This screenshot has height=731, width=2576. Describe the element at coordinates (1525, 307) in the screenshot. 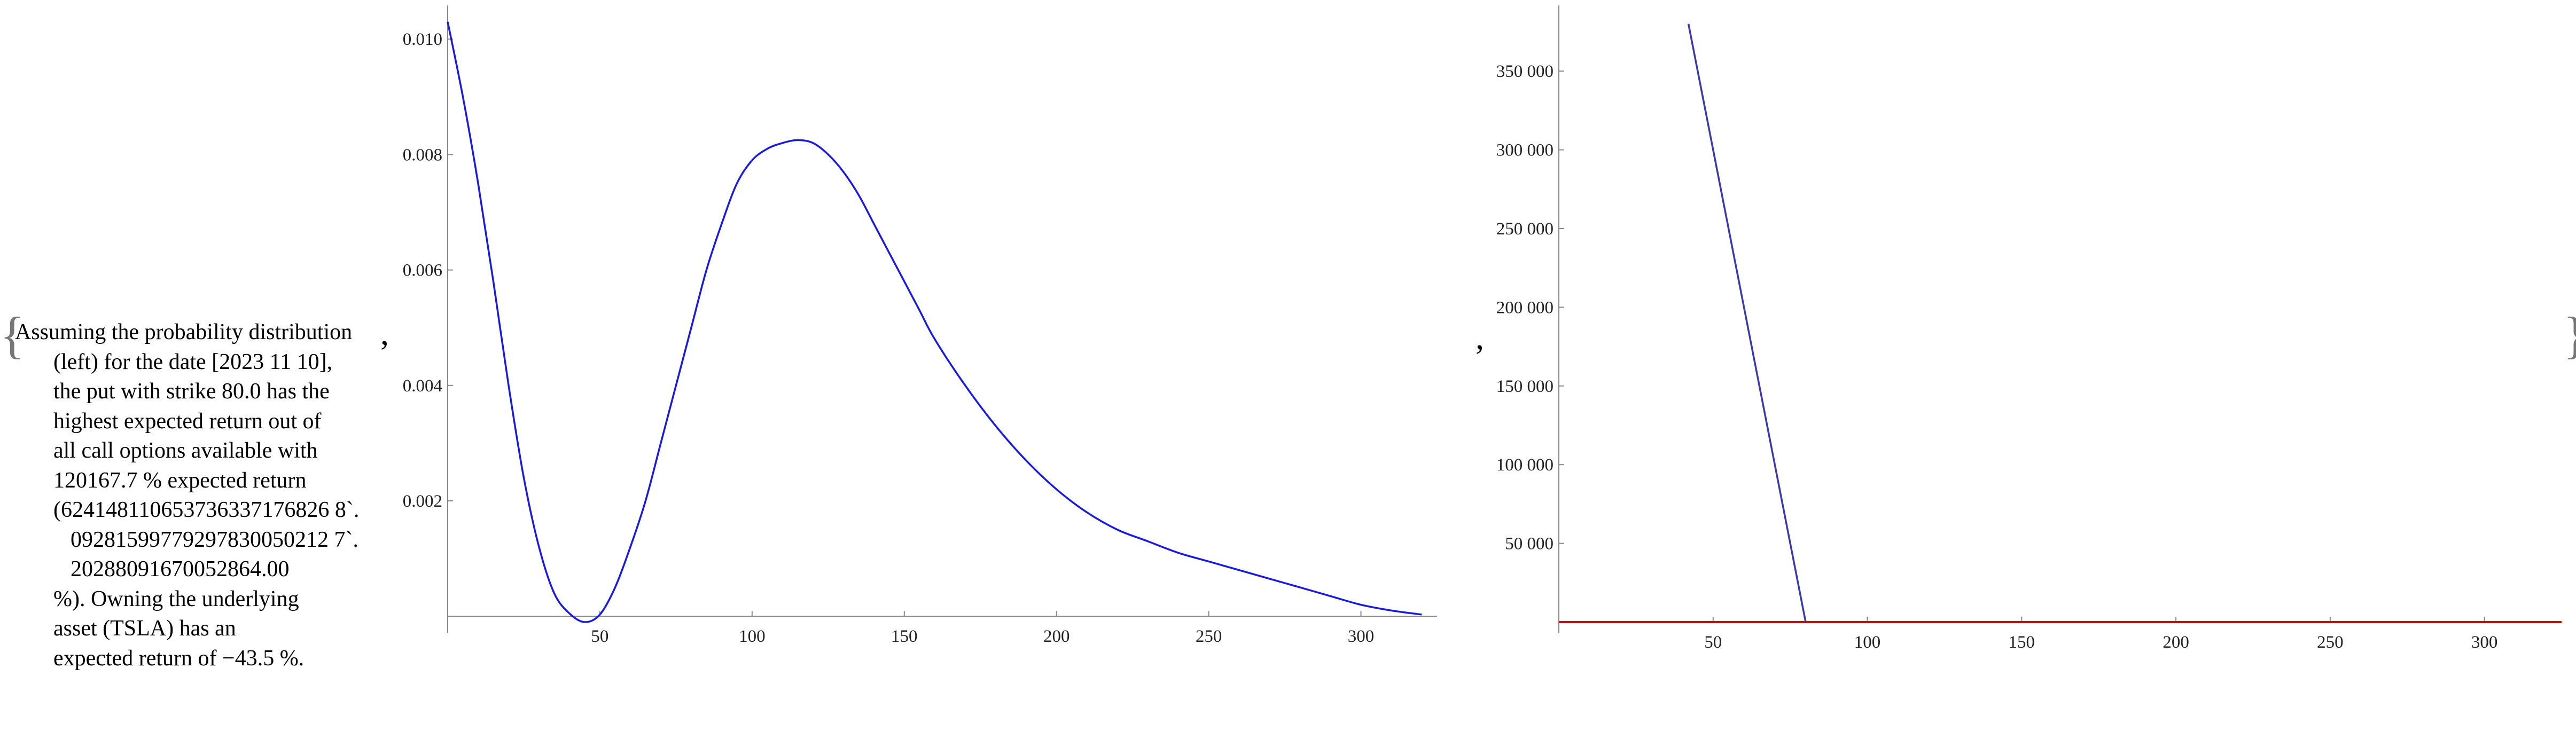

I see `right-y-tick-label: 200 000` at that location.